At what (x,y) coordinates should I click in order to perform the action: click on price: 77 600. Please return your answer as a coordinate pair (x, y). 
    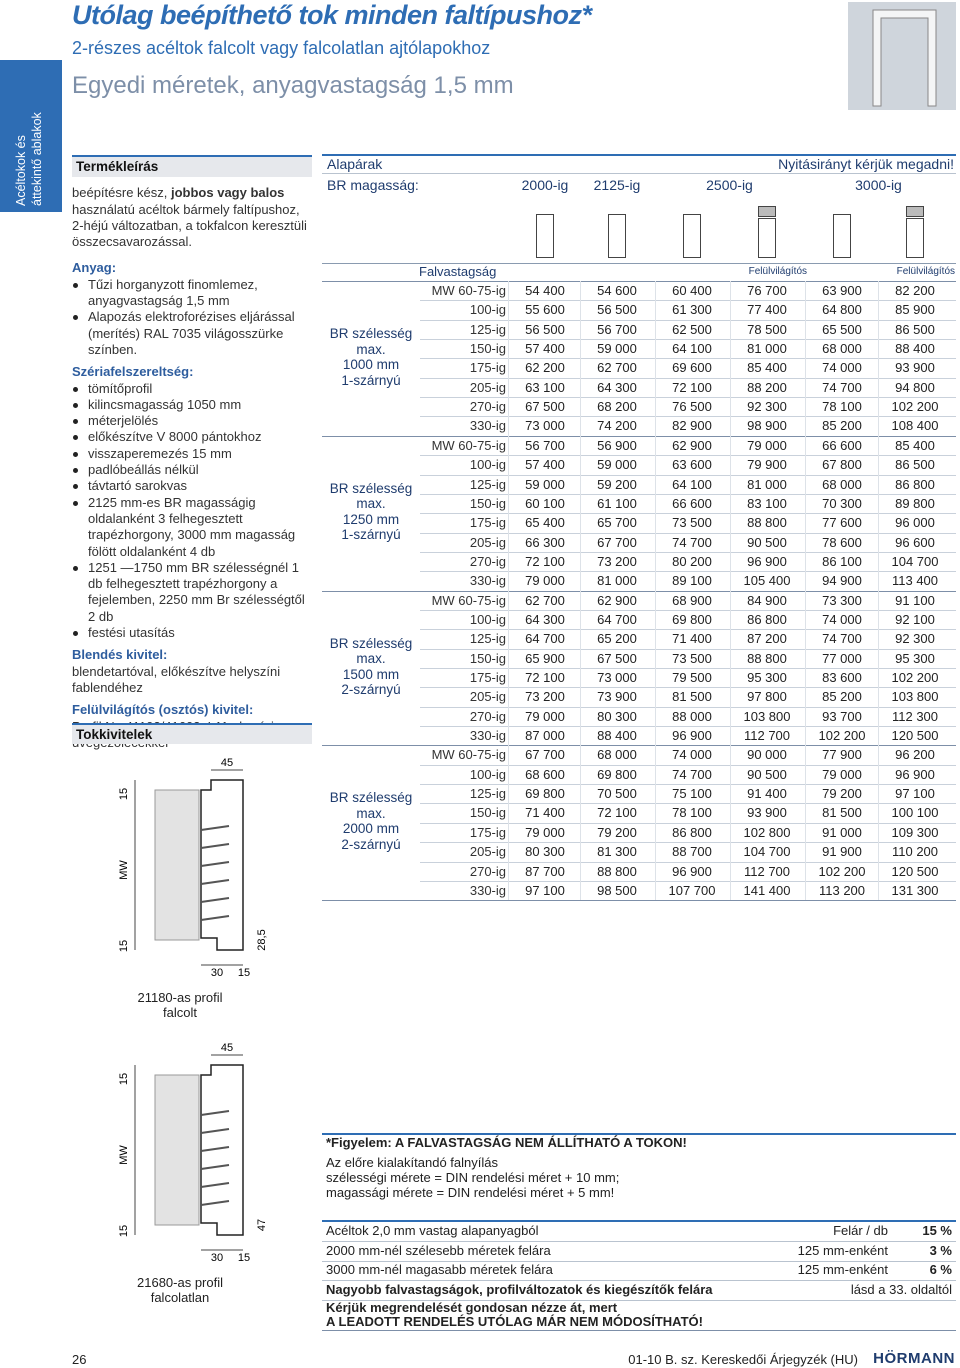
    Looking at the image, I should click on (842, 523).